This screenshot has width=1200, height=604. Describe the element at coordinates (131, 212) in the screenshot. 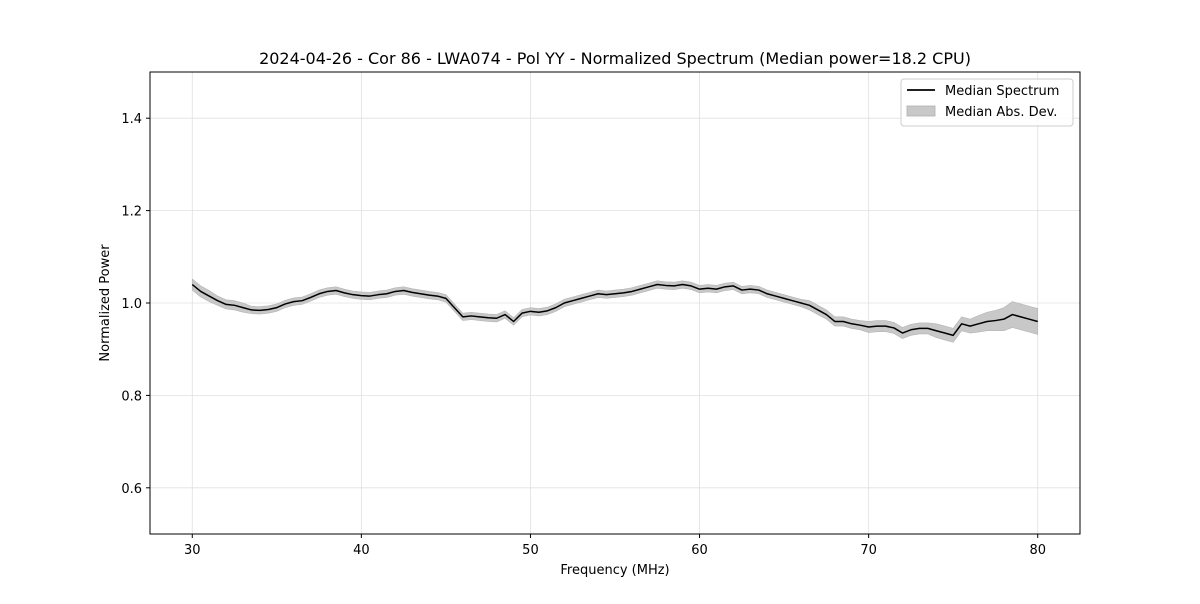

I see `y-tick-label: 1.2` at that location.